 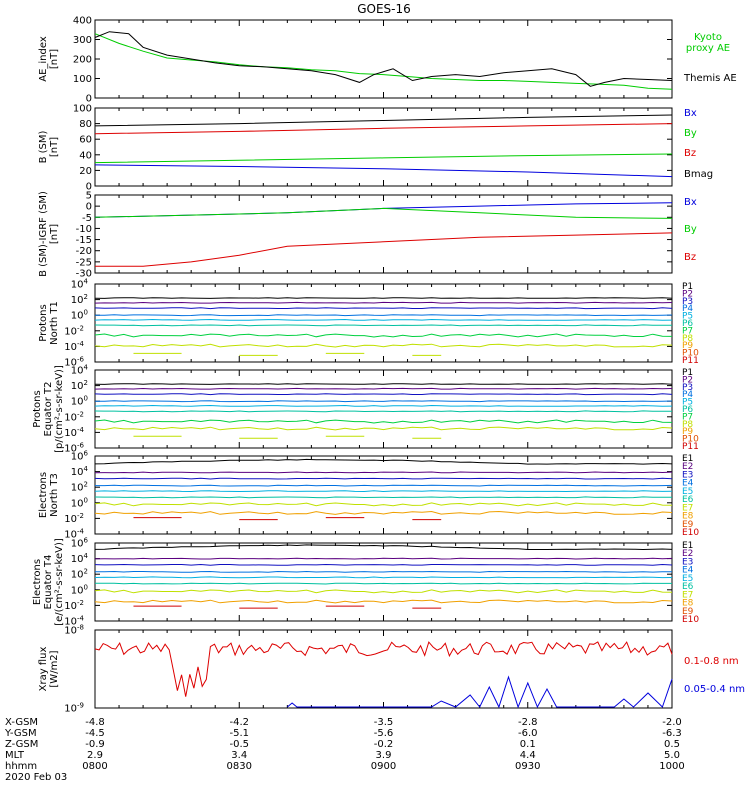 What do you see at coordinates (672, 744) in the screenshot?
I see `coord-value: 0.5` at bounding box center [672, 744].